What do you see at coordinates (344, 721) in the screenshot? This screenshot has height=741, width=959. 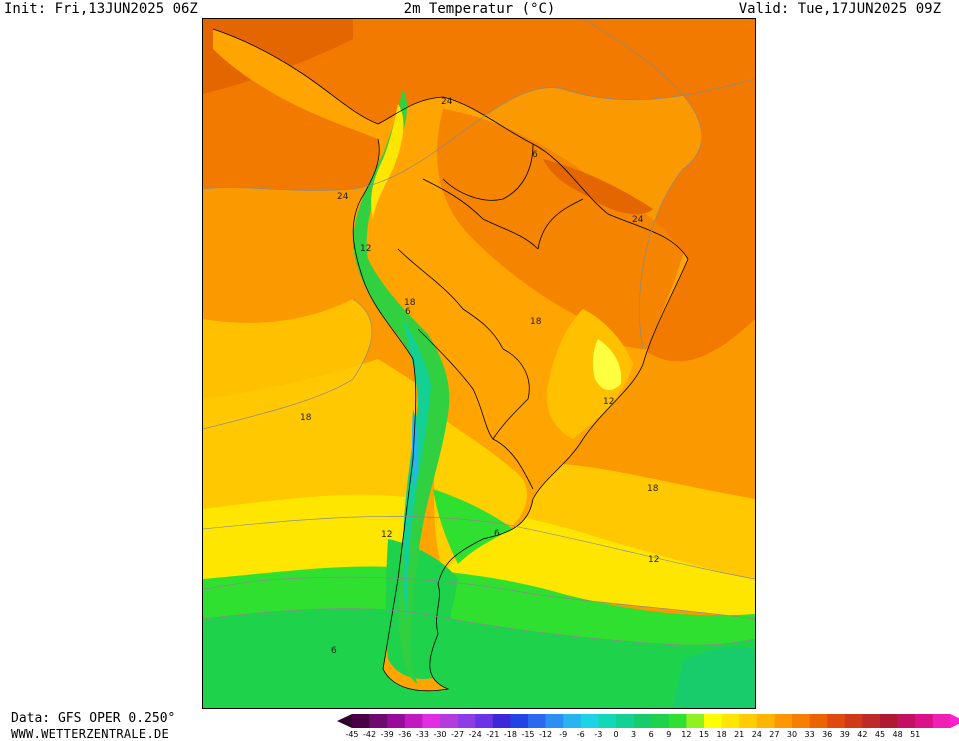 I see `colorbar-arrow-left` at bounding box center [344, 721].